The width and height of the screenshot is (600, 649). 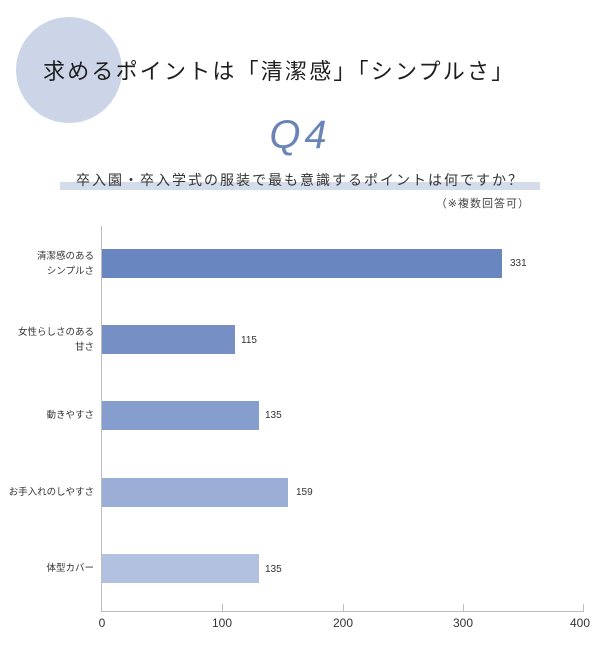 I want to click on category-label: 女性らしさのある 甘さ, so click(x=47, y=340).